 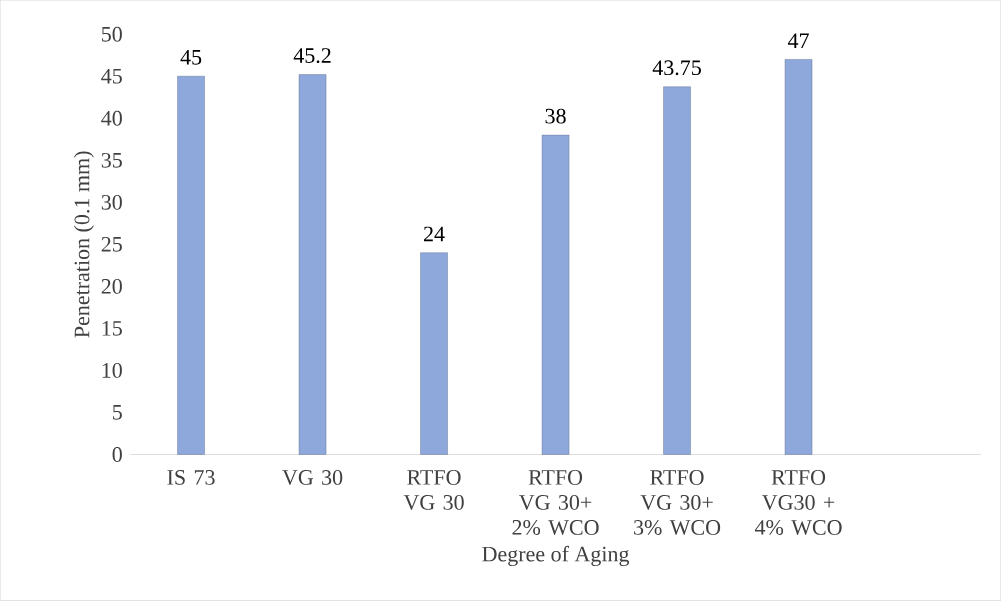 What do you see at coordinates (798, 41) in the screenshot?
I see `data-label: 47` at bounding box center [798, 41].